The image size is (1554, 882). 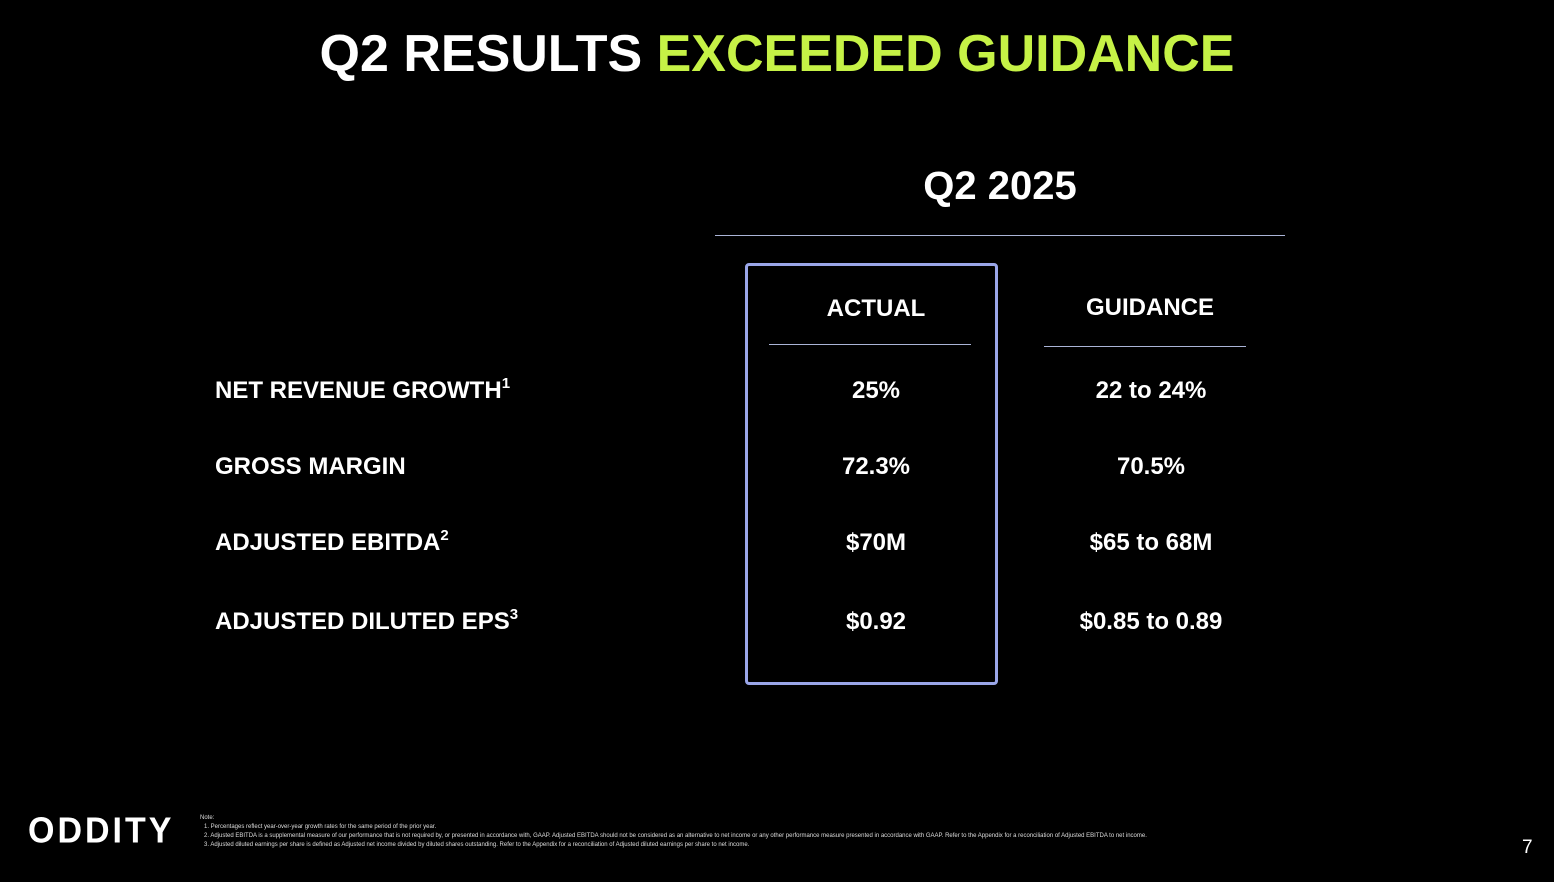 I want to click on actual-value: $0.92, so click(x=876, y=621).